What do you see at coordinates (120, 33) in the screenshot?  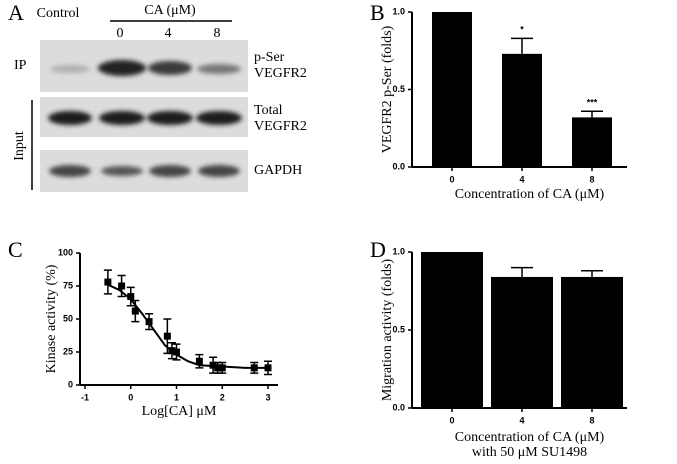 I see `lane-label: 0` at bounding box center [120, 33].